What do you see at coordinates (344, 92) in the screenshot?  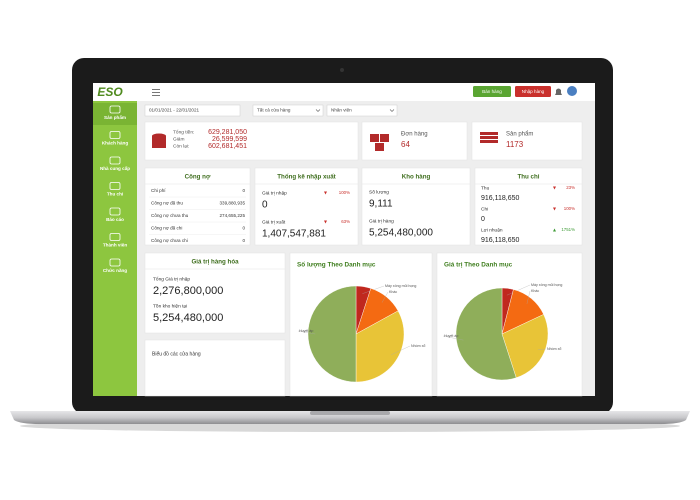 I see `top-bar` at bounding box center [344, 92].